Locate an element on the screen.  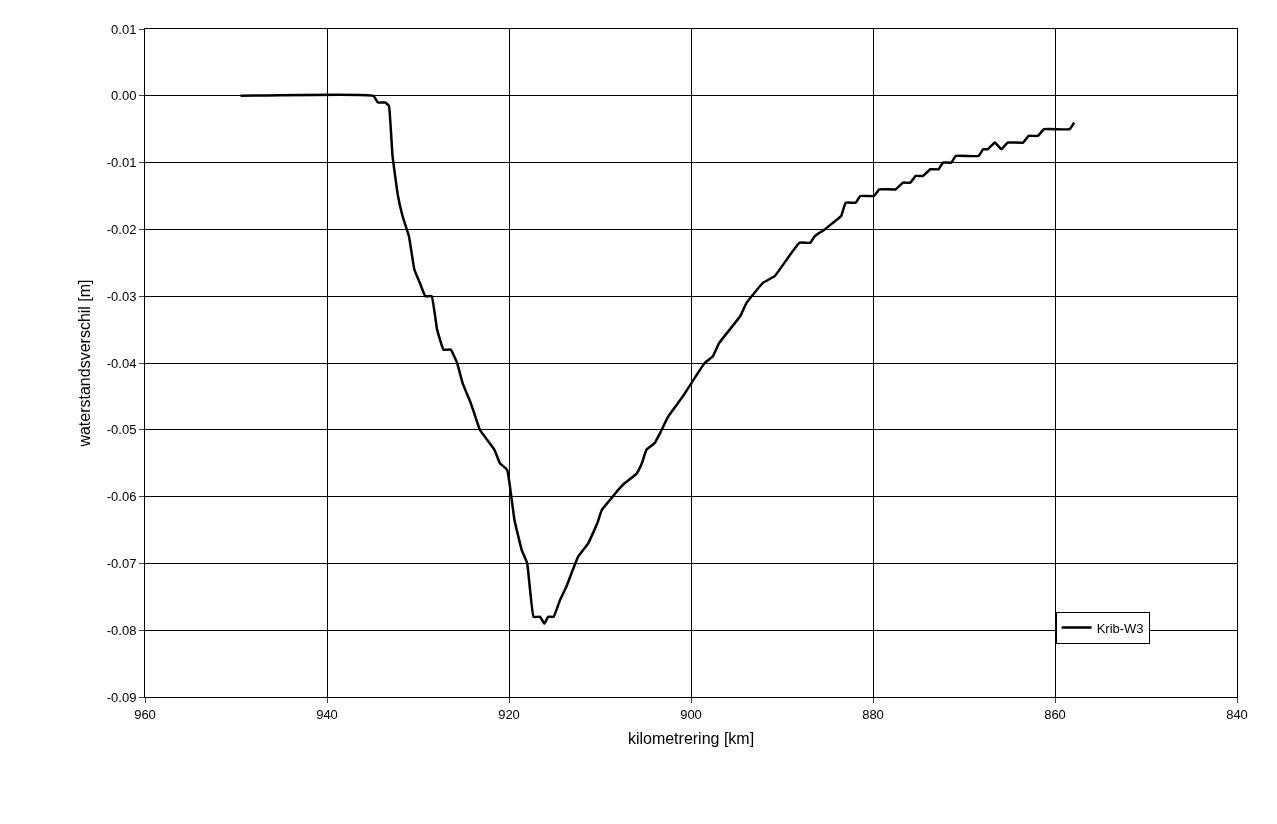
legend-label: Krib-W3 is located at coordinates (1120, 628).